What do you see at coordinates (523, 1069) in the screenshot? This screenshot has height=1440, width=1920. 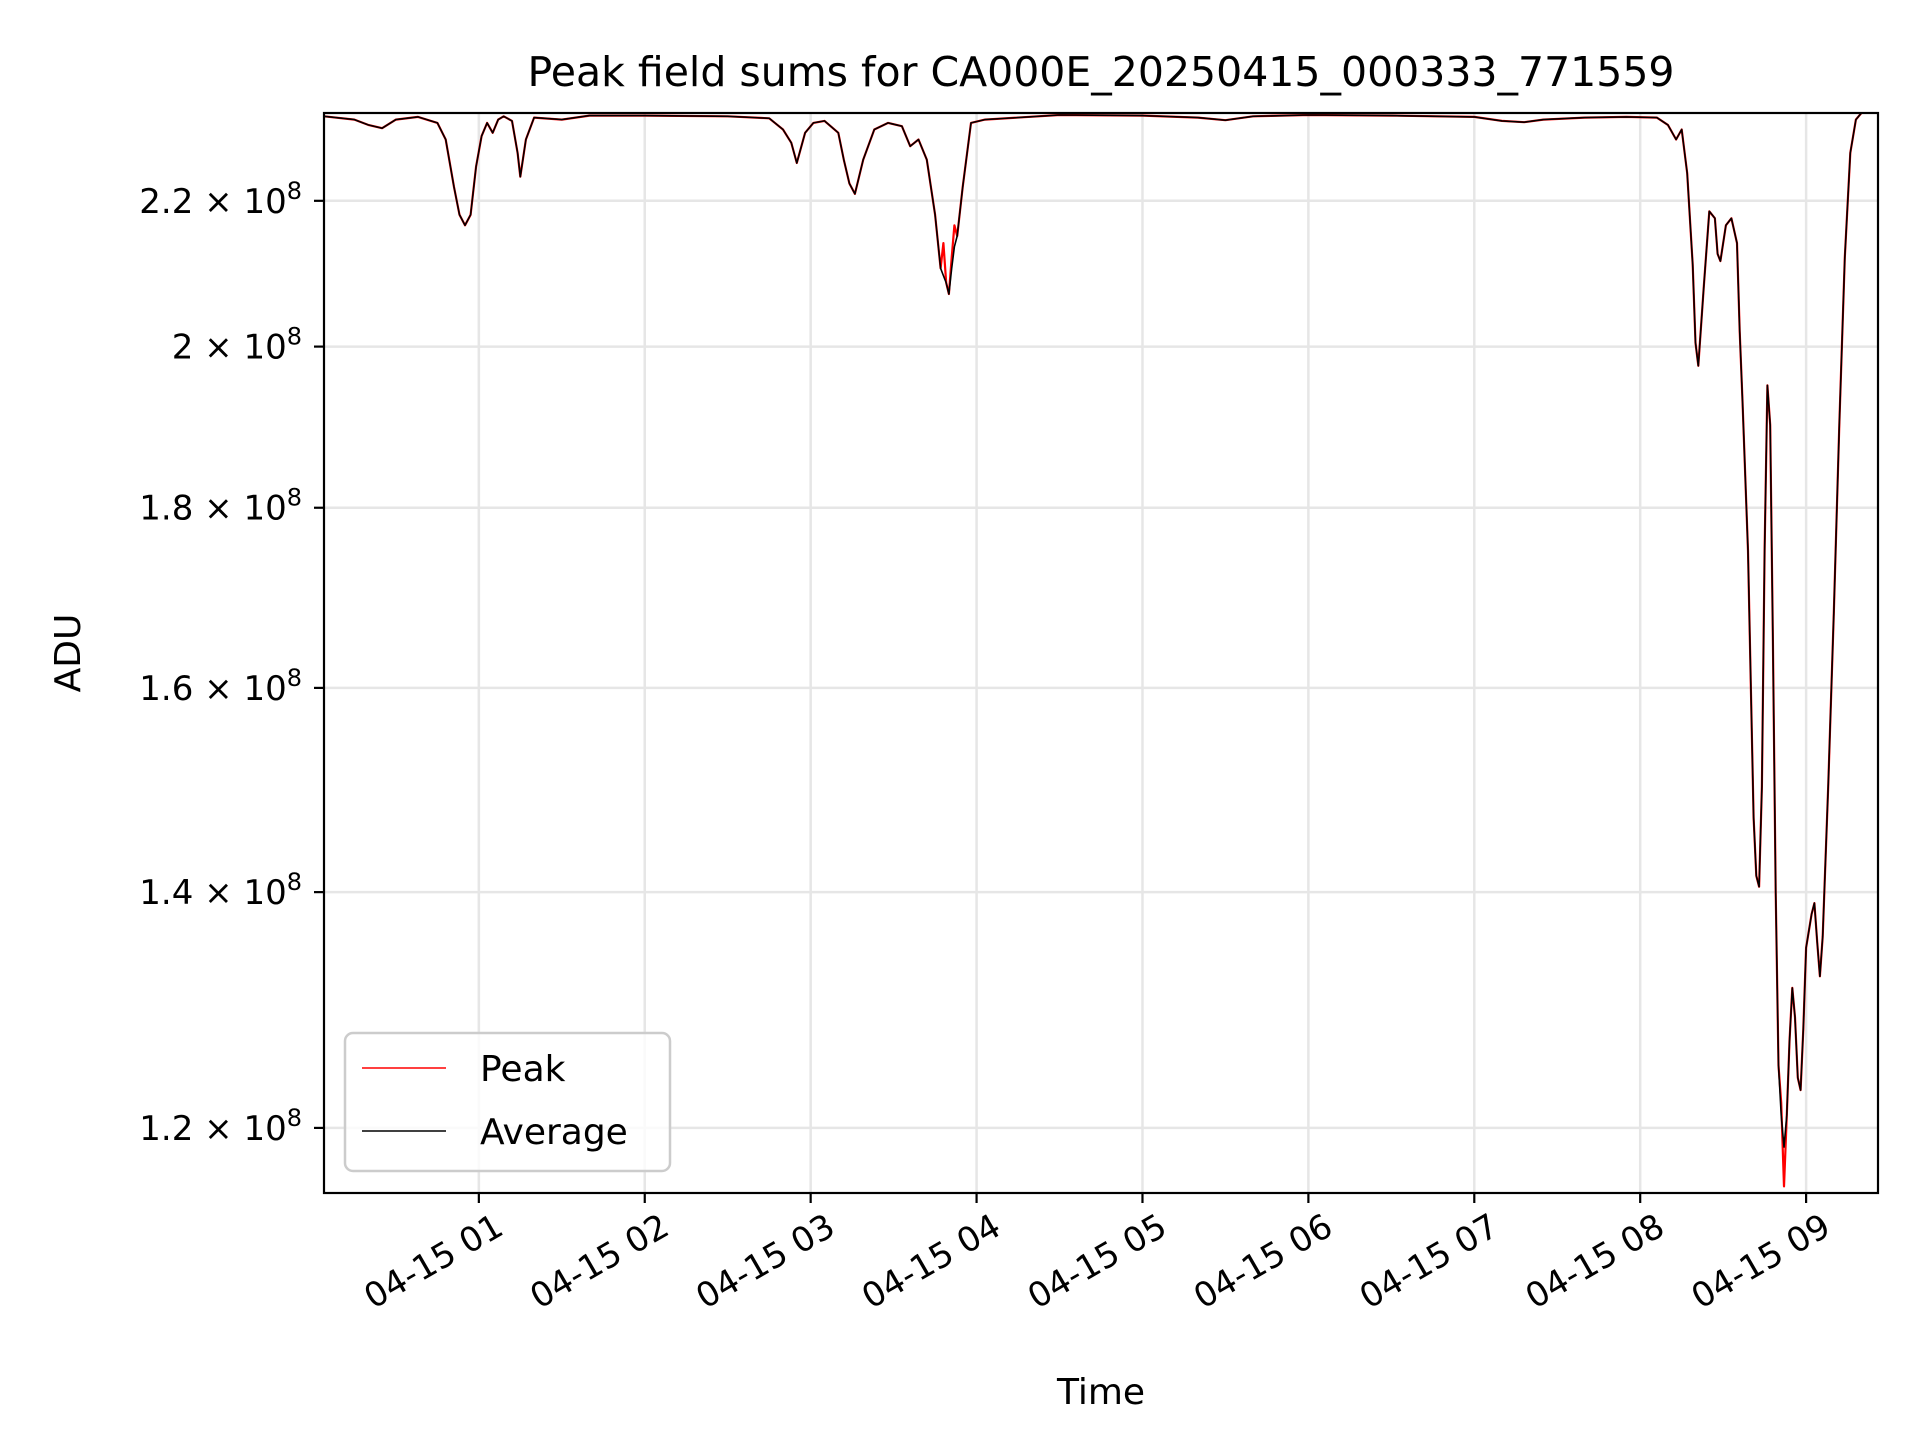 I see `legend-label-peak: Peak` at bounding box center [523, 1069].